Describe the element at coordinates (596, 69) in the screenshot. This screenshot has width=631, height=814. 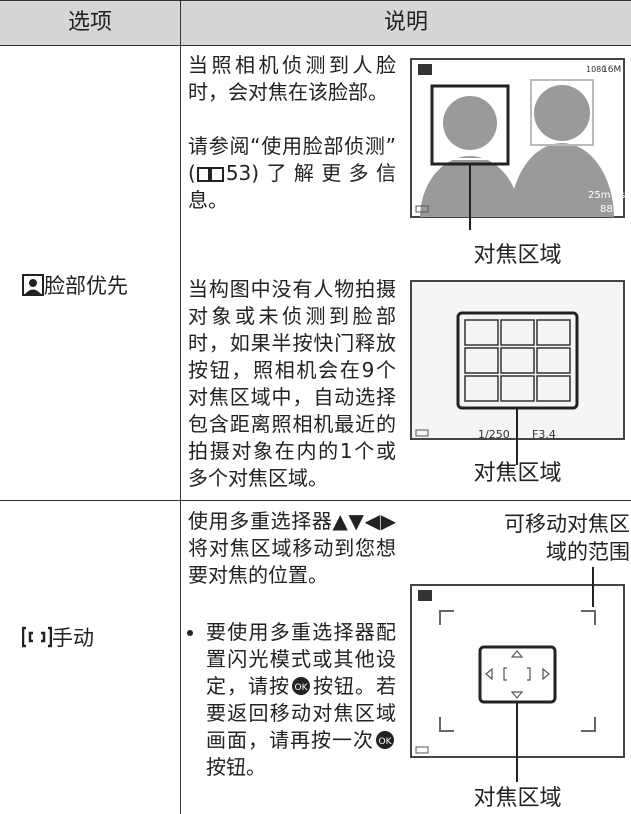
I see `screen-text: 1080` at that location.